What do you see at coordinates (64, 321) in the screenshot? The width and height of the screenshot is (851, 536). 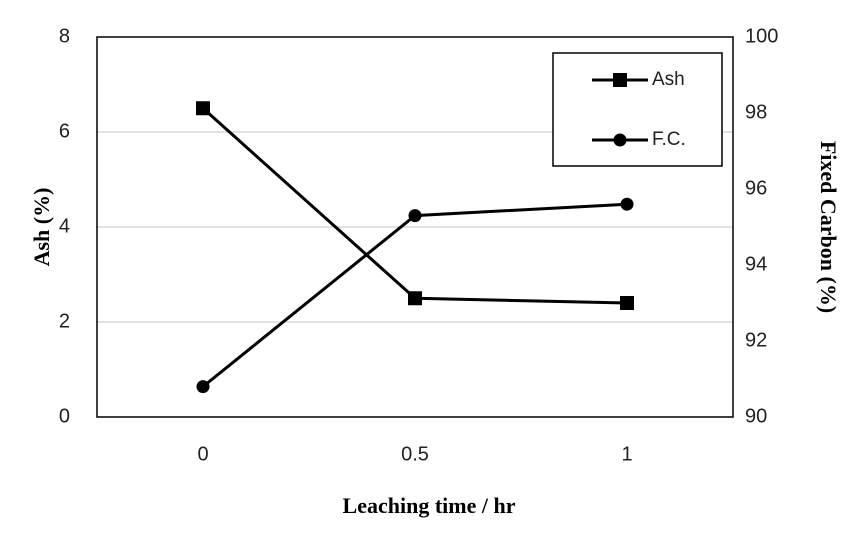 I see `y-left-tick-label: 2` at bounding box center [64, 321].